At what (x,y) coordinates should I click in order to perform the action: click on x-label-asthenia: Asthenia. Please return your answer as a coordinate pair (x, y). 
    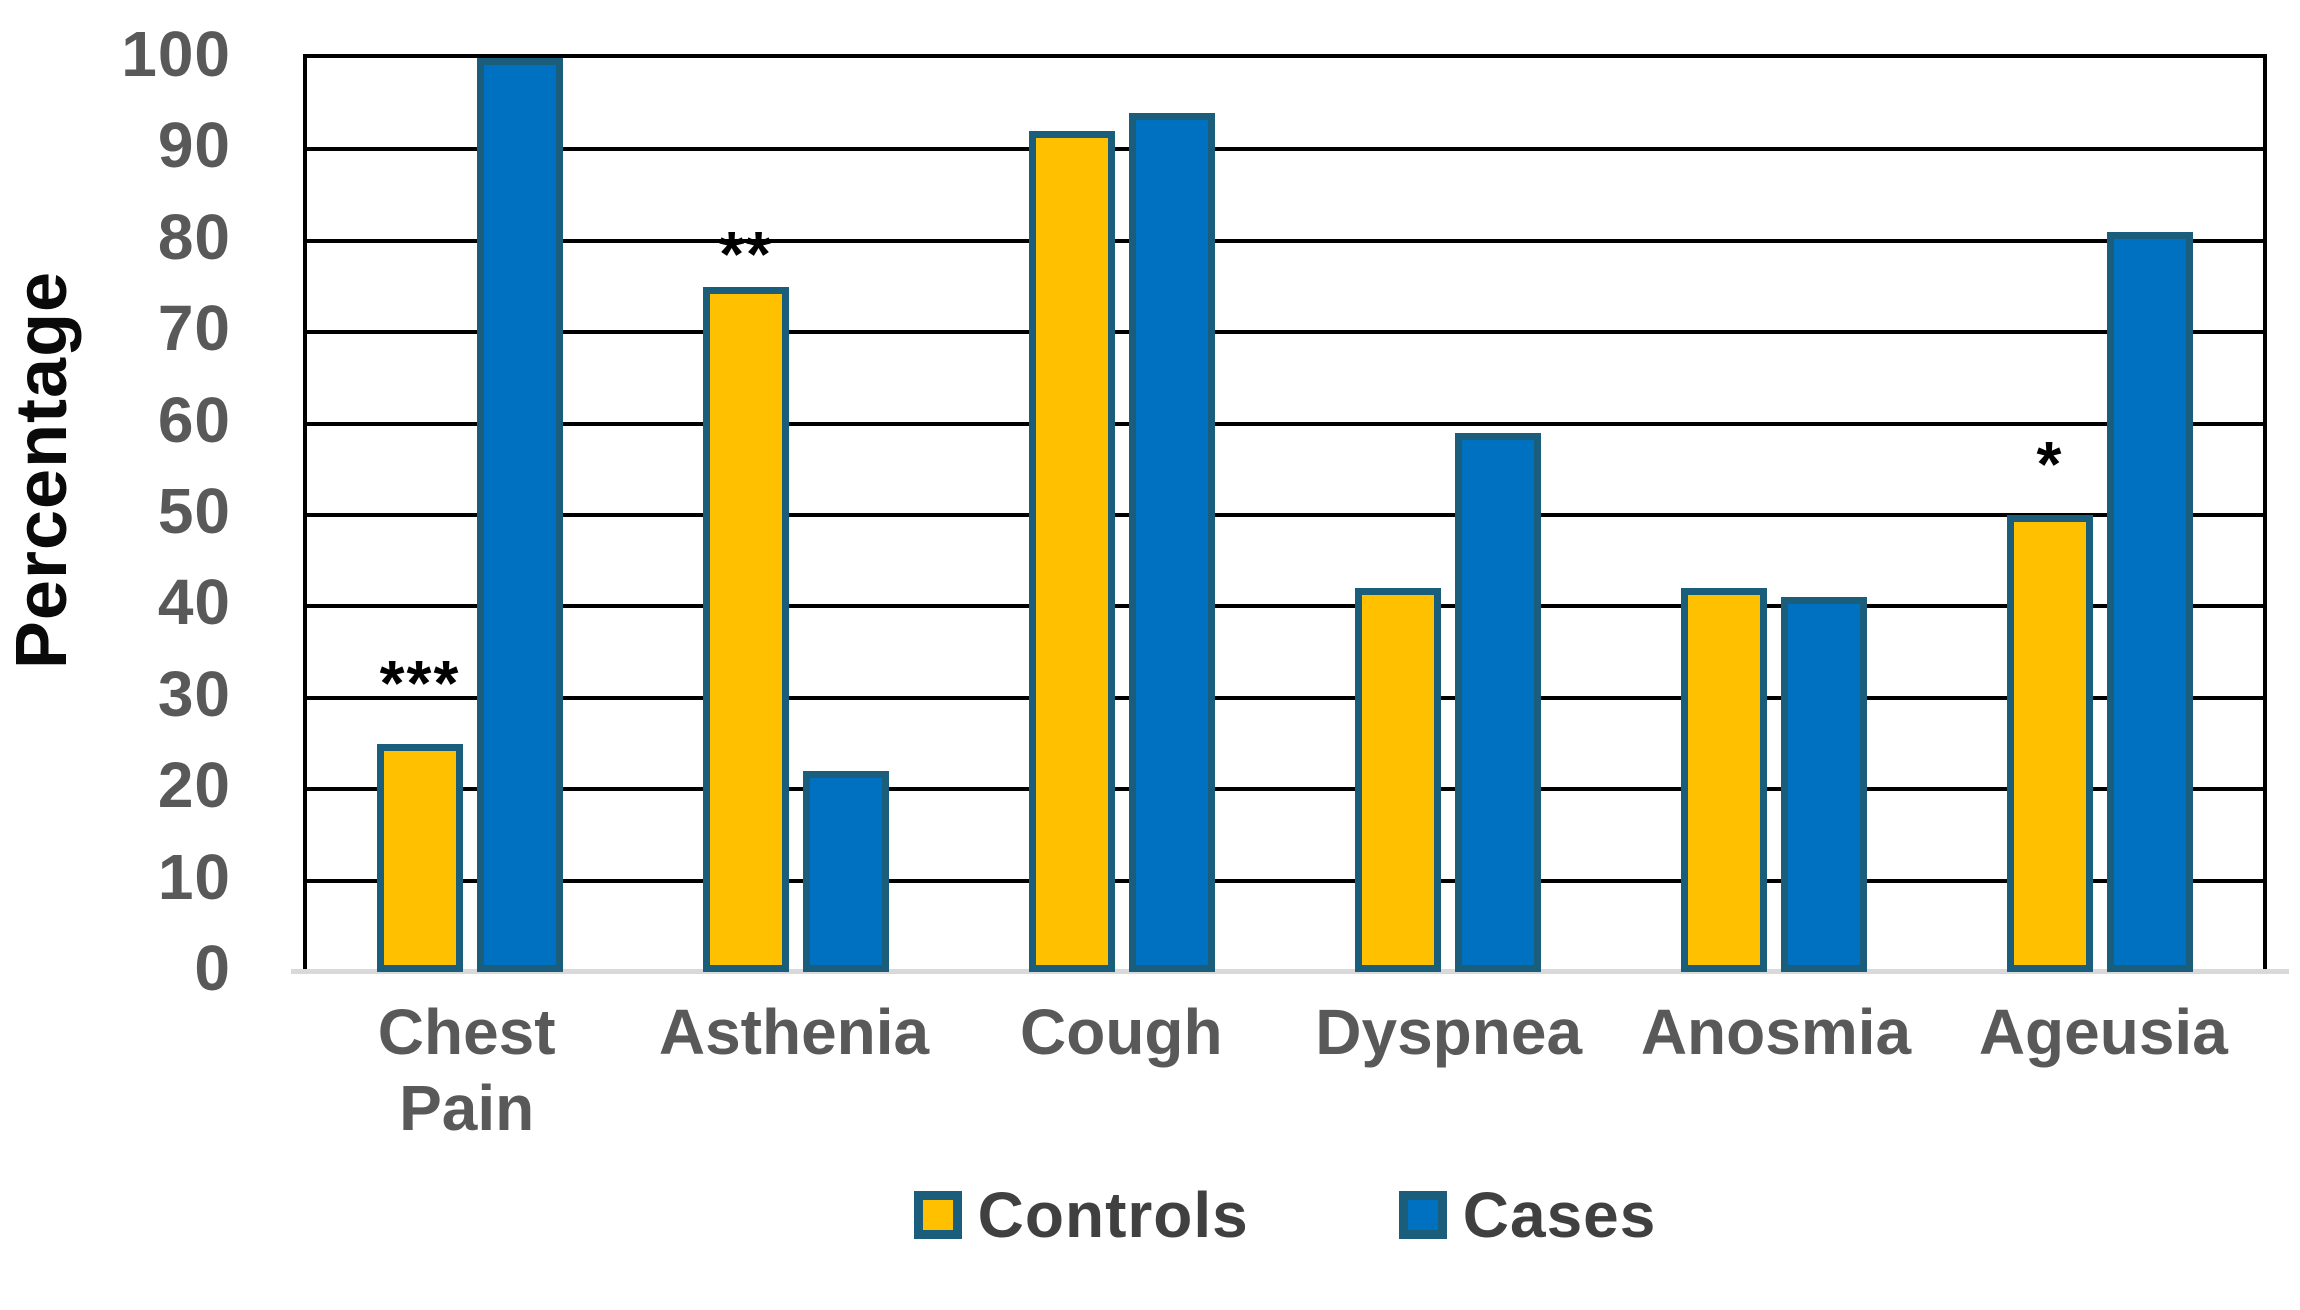
    Looking at the image, I should click on (794, 1032).